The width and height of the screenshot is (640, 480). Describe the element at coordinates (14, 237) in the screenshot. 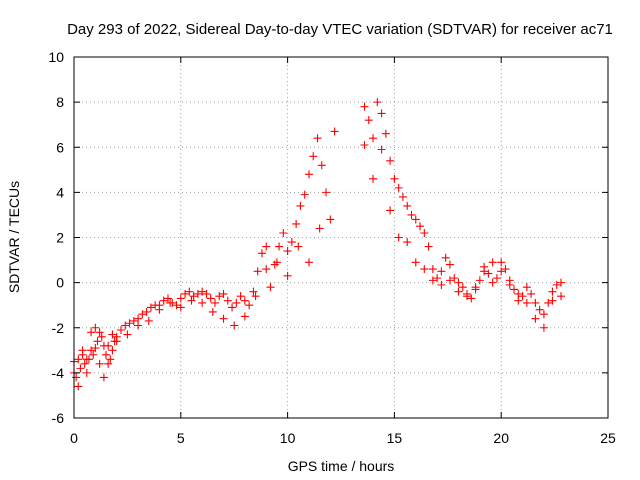

I see `y-axis-label: SDTVAR / TECUs` at that location.